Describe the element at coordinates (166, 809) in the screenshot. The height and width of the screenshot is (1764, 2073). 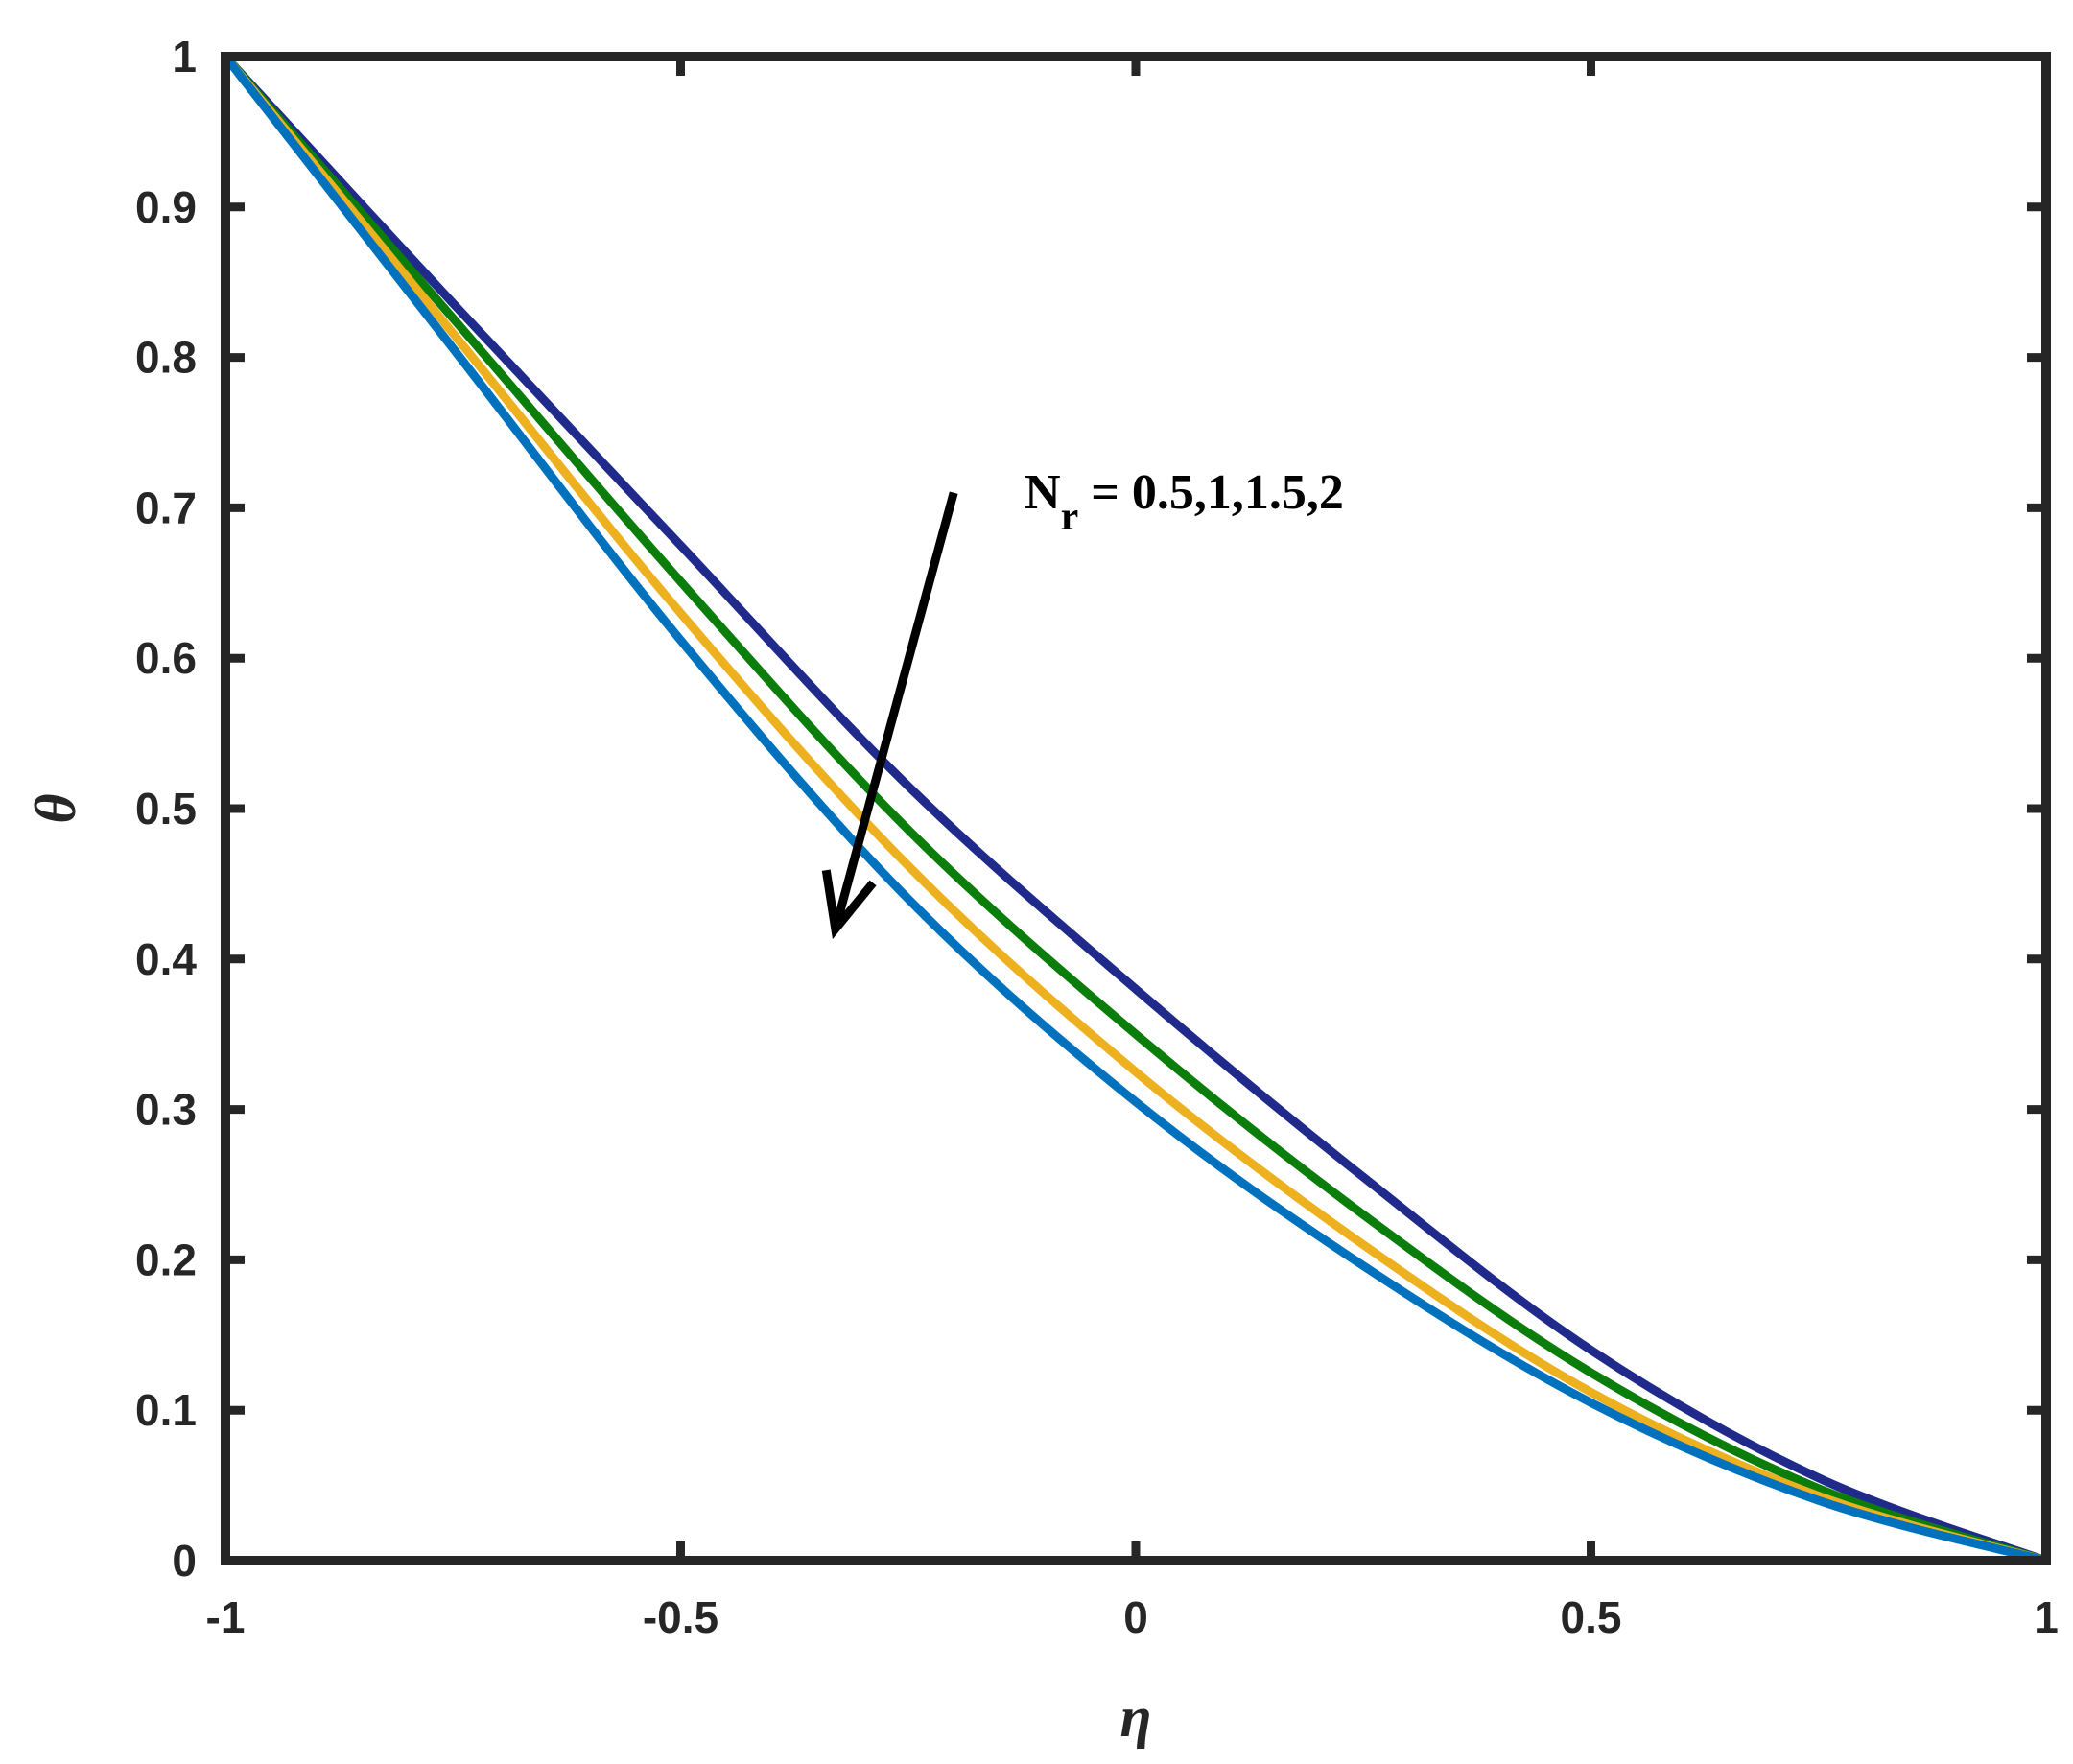
I see `y-tick-label: 0.5` at that location.